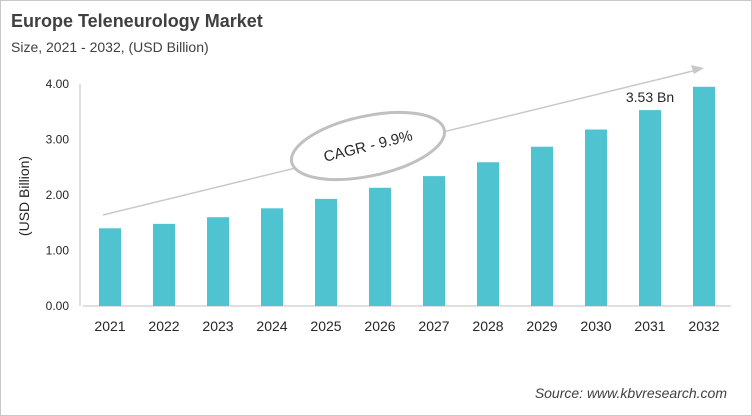  What do you see at coordinates (325, 326) in the screenshot?
I see `x-tick-label: 2025` at bounding box center [325, 326].